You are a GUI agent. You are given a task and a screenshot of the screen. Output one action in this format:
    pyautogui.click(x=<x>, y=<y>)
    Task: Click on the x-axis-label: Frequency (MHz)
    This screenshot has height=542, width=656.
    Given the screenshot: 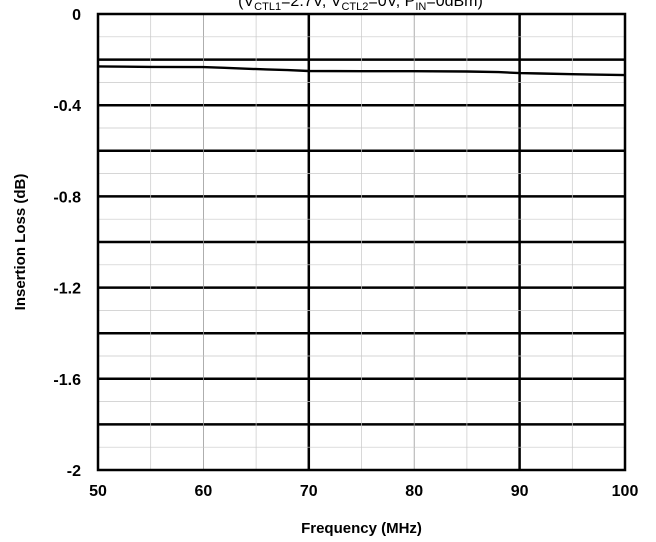 What is the action you would take?
    pyautogui.click(x=361, y=528)
    